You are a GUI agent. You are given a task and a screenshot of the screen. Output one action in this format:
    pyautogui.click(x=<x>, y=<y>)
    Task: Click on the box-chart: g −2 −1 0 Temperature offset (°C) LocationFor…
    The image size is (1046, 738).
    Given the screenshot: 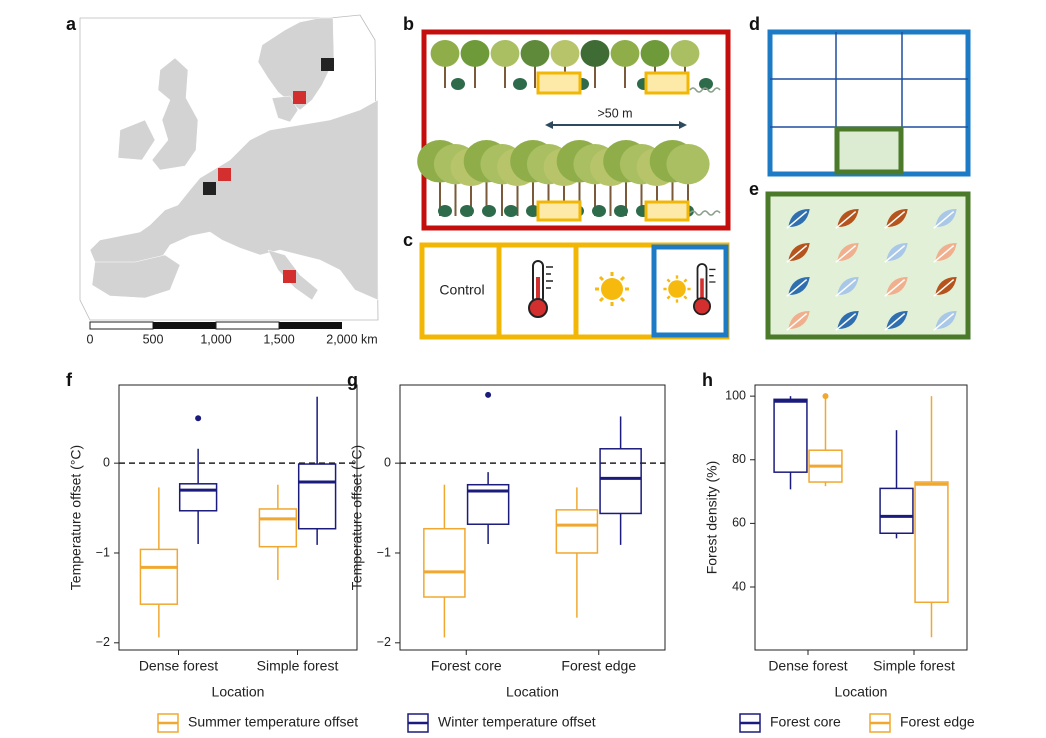 What is the action you would take?
    pyautogui.click(x=506, y=535)
    